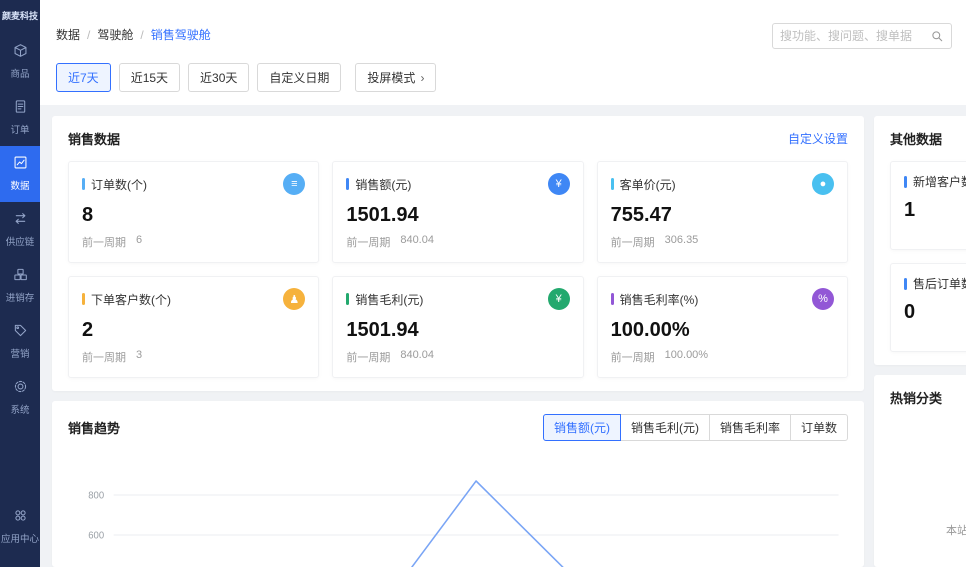  I want to click on metric-label: 新增客户数(个), so click(939, 182).